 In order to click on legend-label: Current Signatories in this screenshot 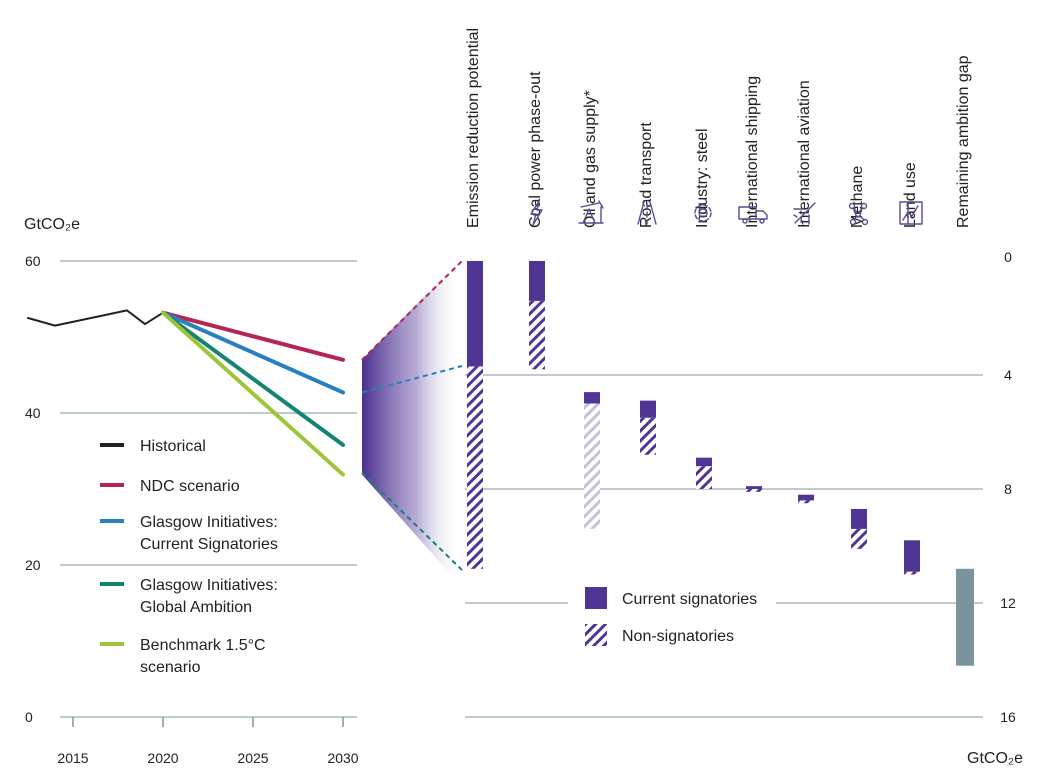, I will do `click(209, 544)`.